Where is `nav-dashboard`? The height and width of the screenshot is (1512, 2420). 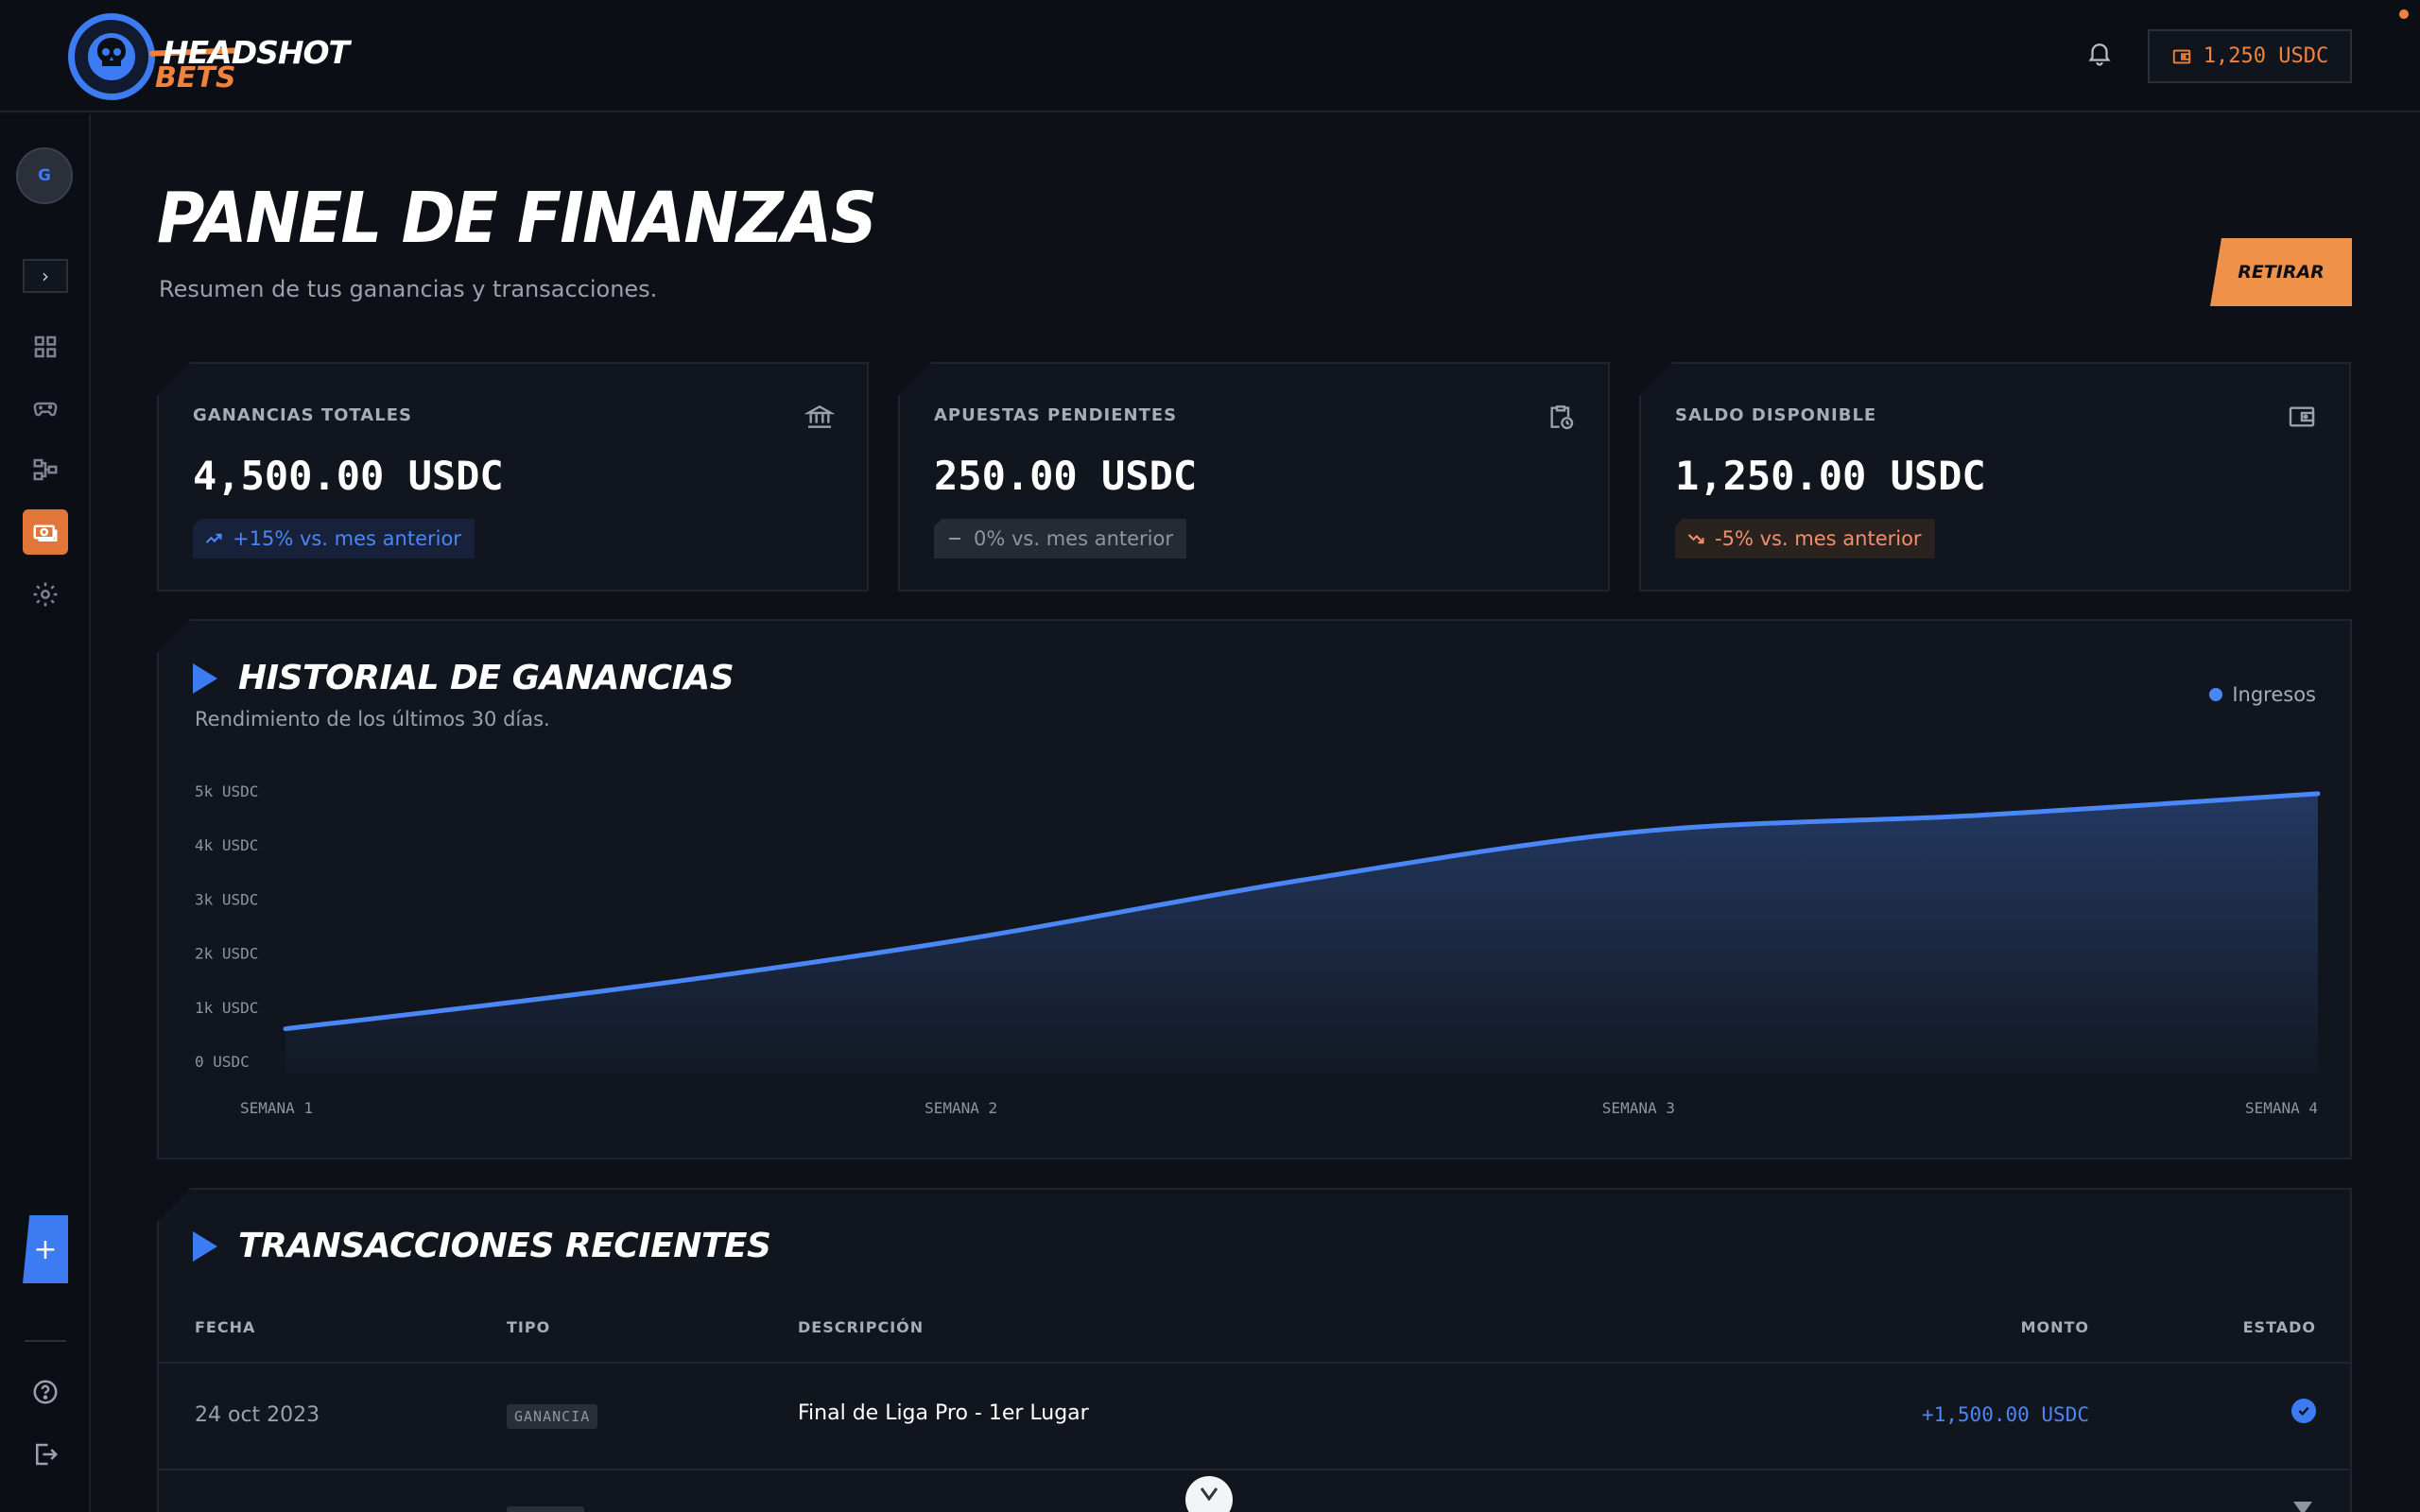 nav-dashboard is located at coordinates (45, 346).